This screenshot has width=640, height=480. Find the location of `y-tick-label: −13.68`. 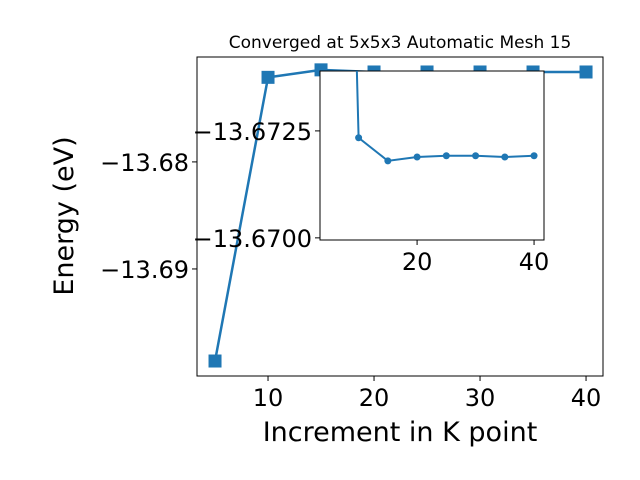

y-tick-label: −13.68 is located at coordinates (144, 163).